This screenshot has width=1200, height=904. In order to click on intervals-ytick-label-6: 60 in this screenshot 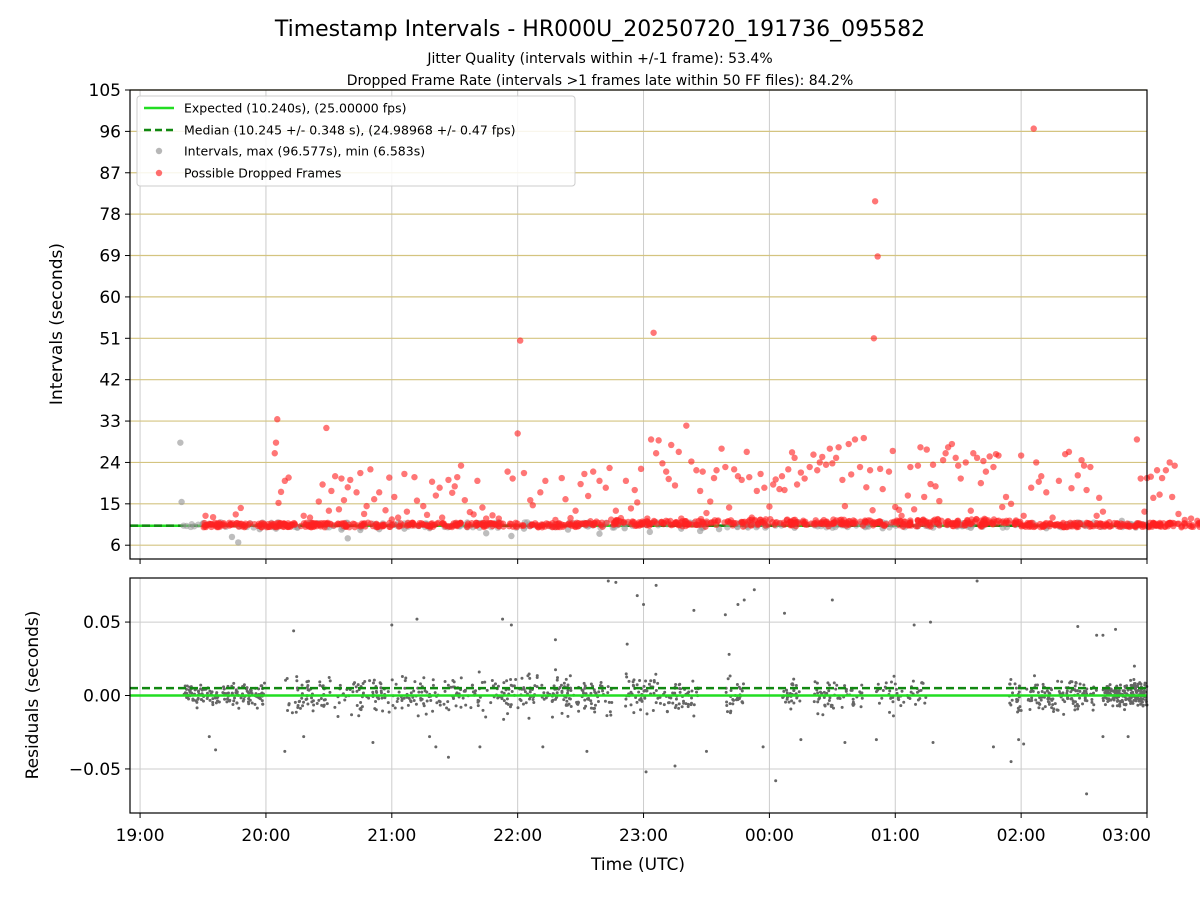, I will do `click(110, 298)`.